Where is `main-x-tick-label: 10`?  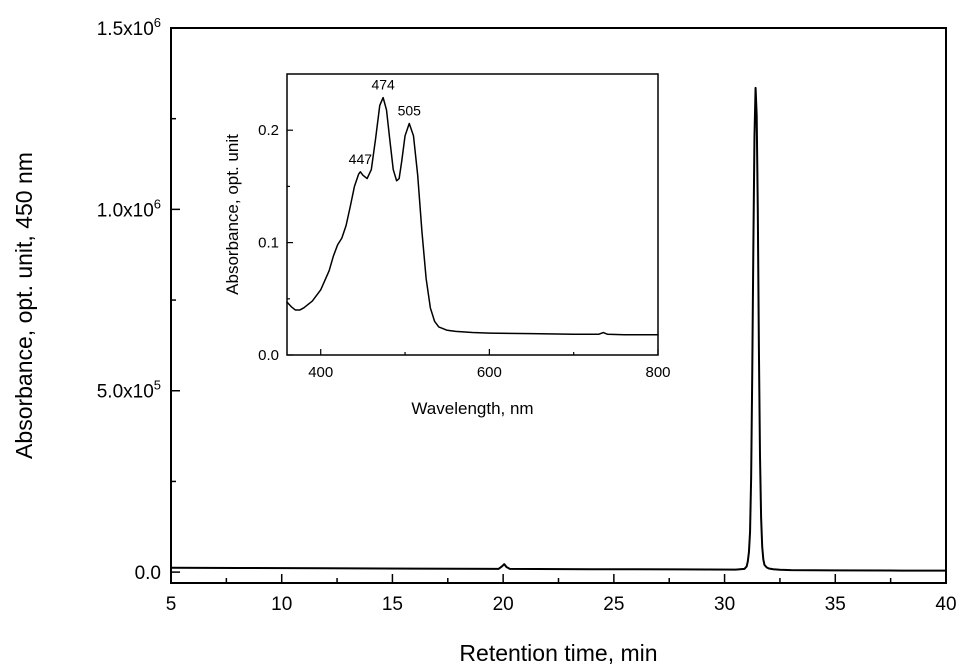 main-x-tick-label: 10 is located at coordinates (281, 604).